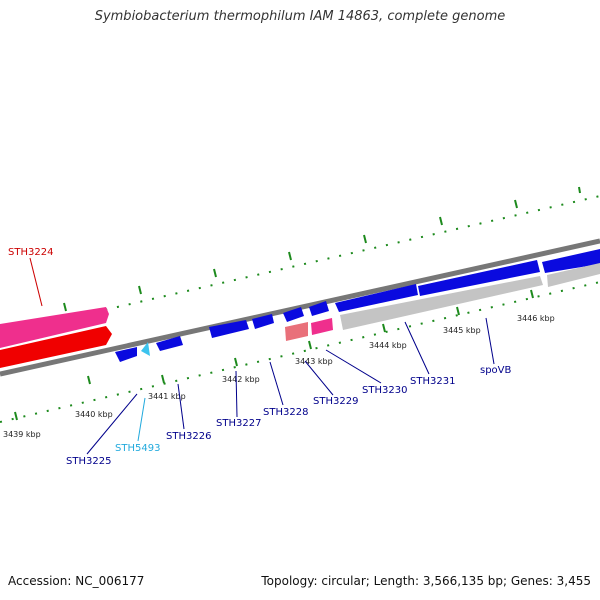  I want to click on gene-spovb, so click(571, 261).